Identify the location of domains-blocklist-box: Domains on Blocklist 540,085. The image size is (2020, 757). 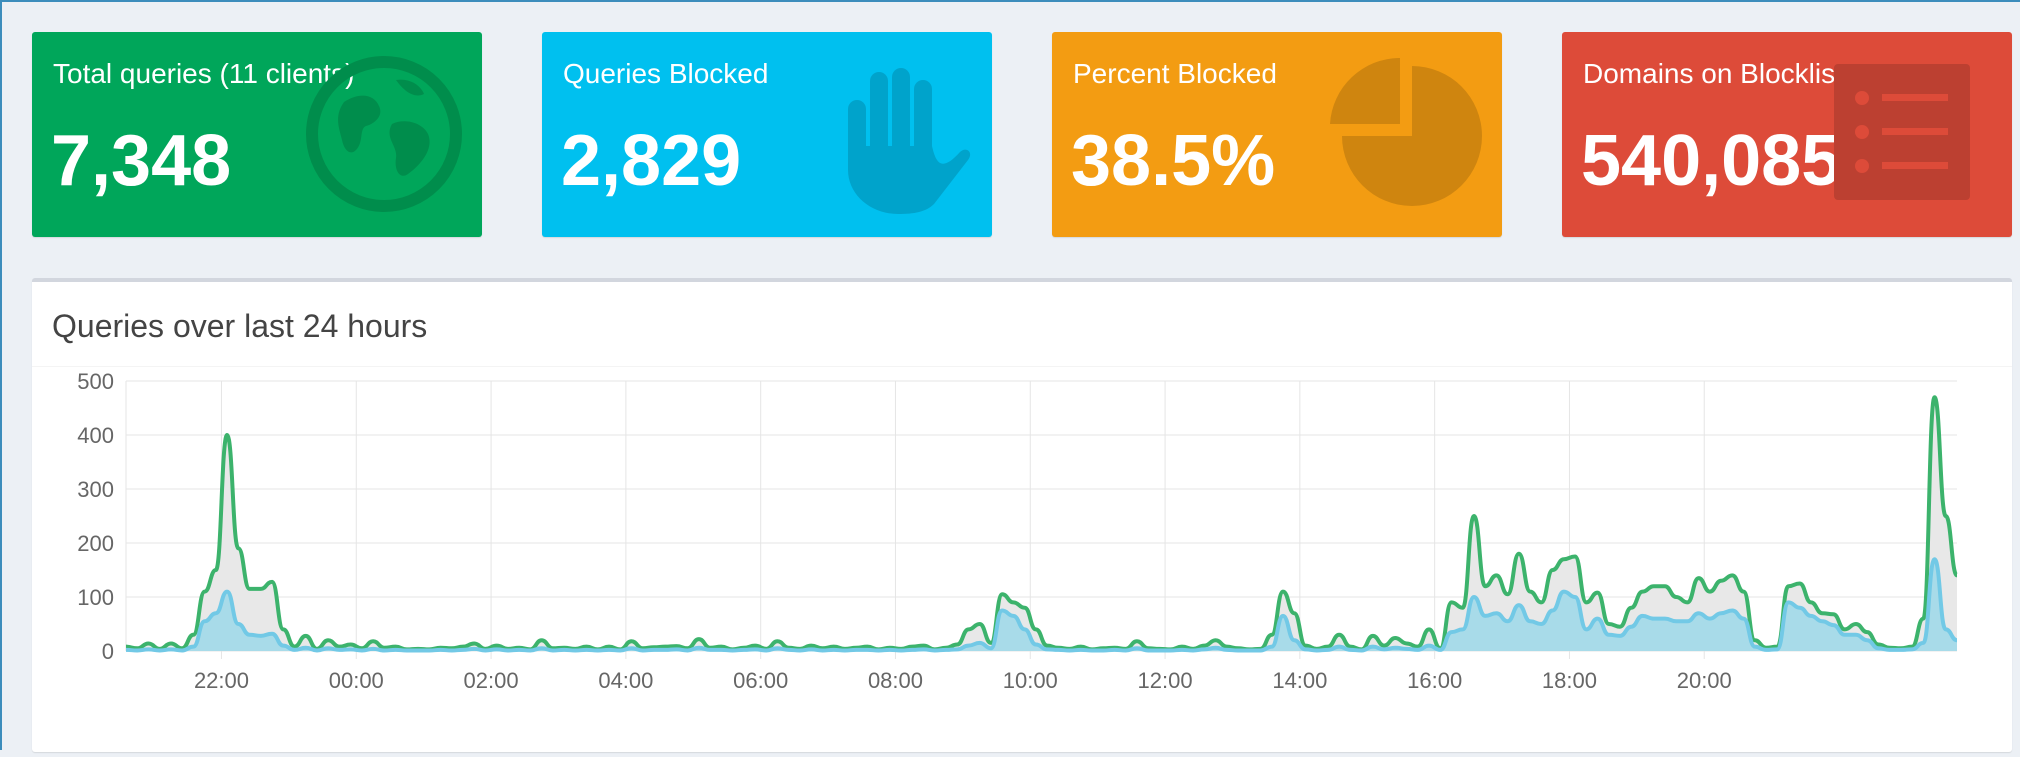
(1787, 134).